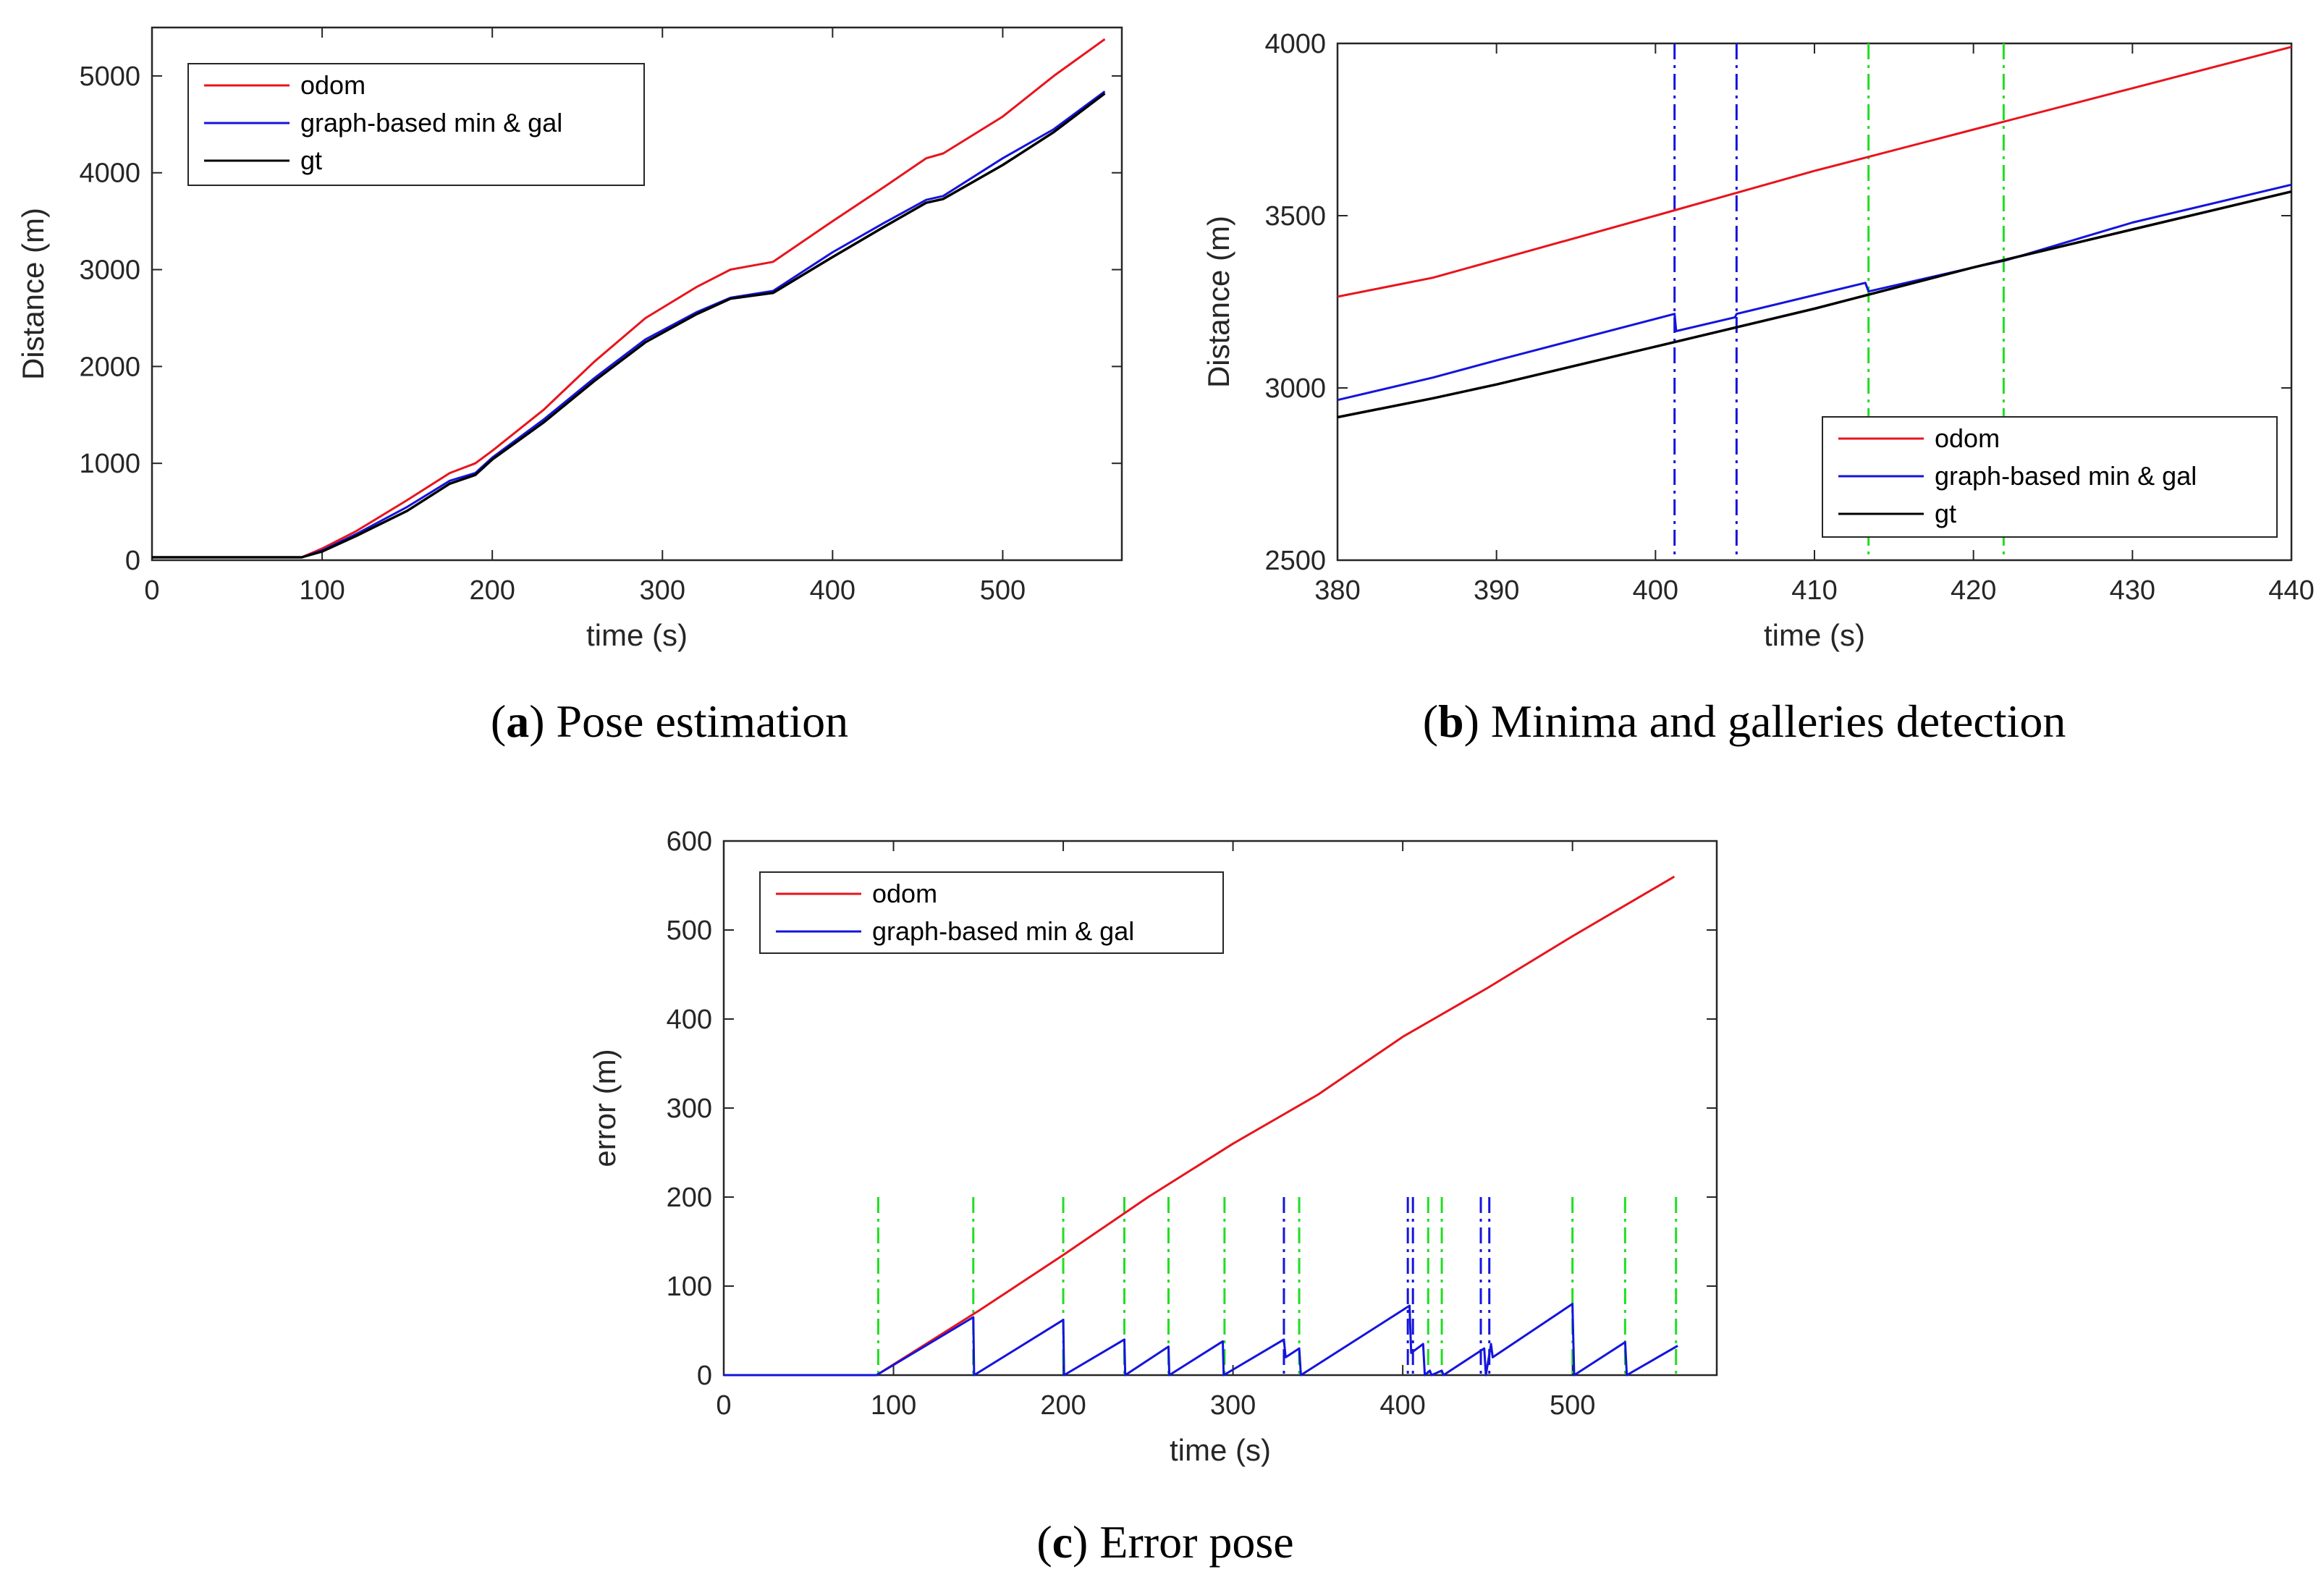  Describe the element at coordinates (1974, 590) in the screenshot. I see `x-tick-label: 420` at that location.